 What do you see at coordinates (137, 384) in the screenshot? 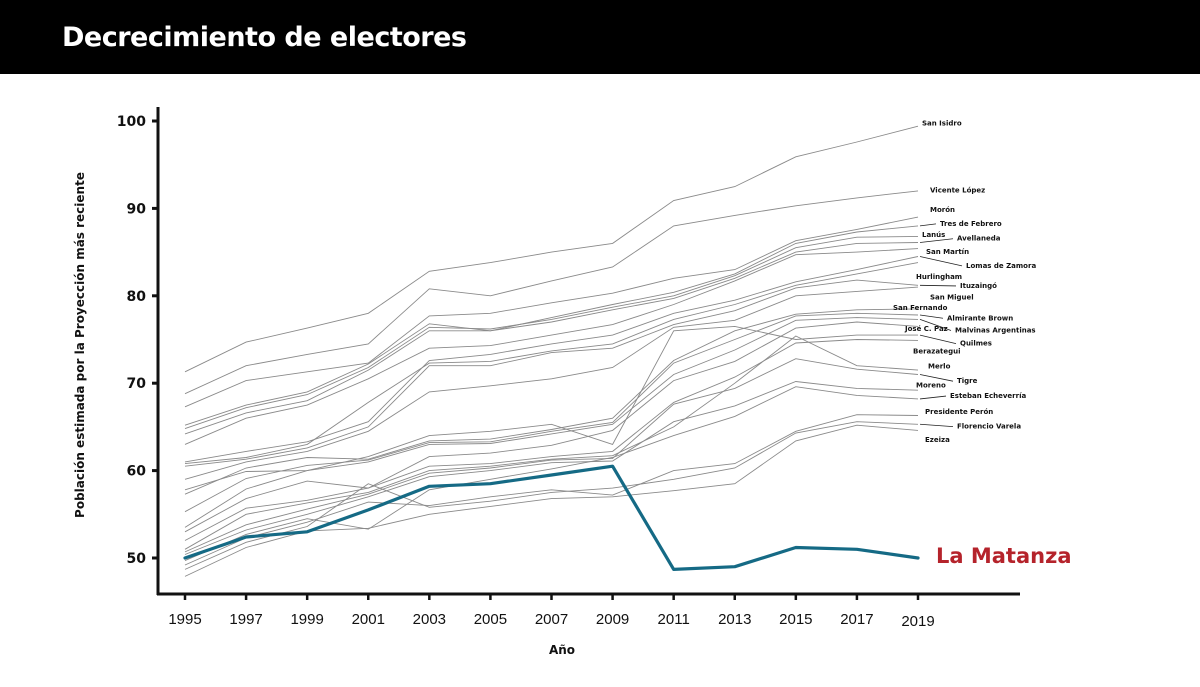
I see `y-tick-label: 70` at bounding box center [137, 384].